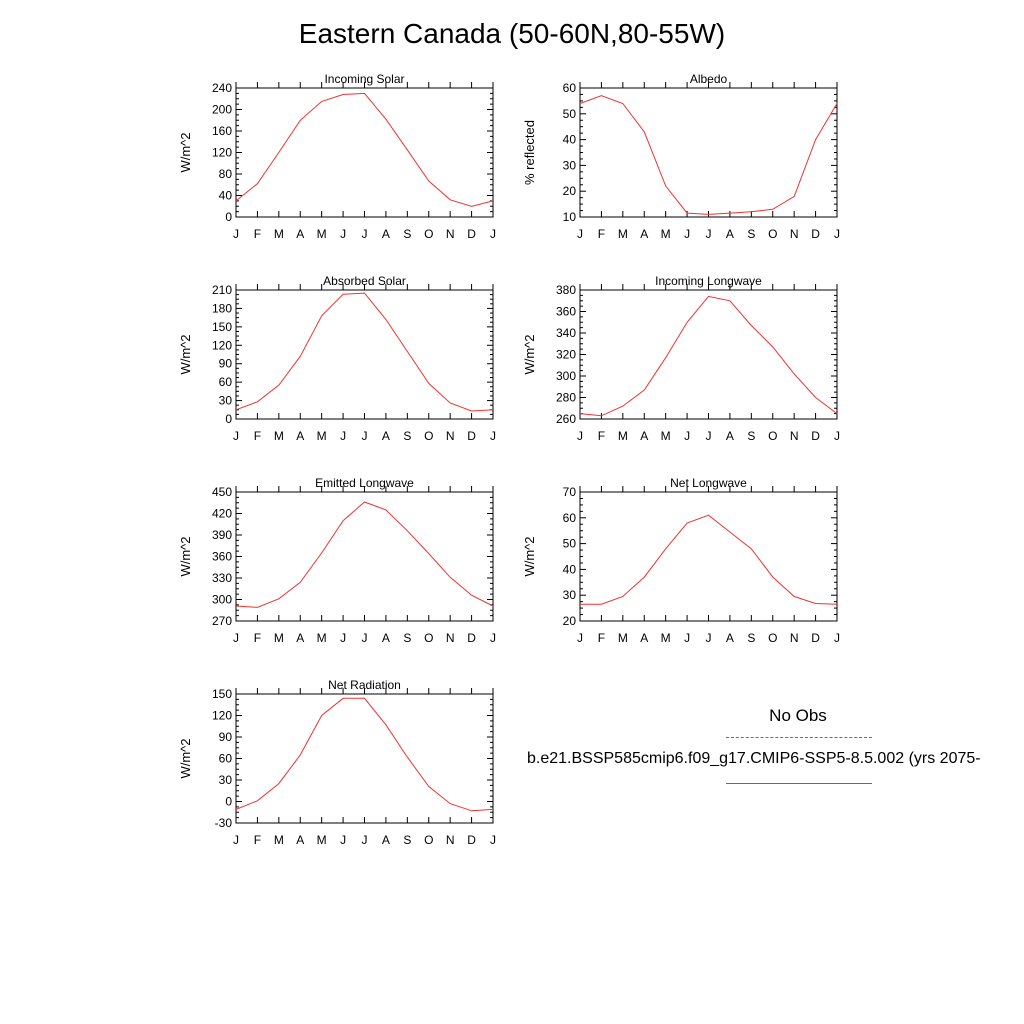  I want to click on chart-title: Absorbed Solar, so click(364, 281).